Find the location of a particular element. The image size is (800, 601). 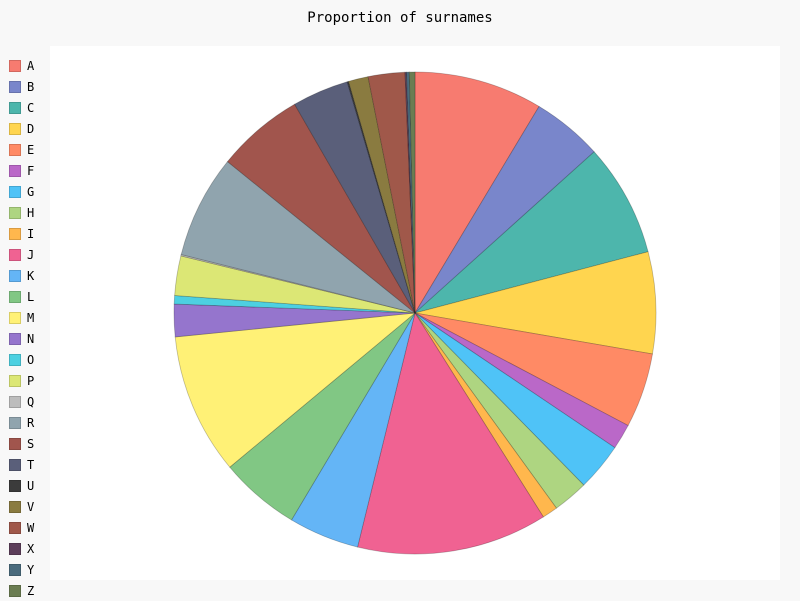

pie-slice-n is located at coordinates (294, 320).